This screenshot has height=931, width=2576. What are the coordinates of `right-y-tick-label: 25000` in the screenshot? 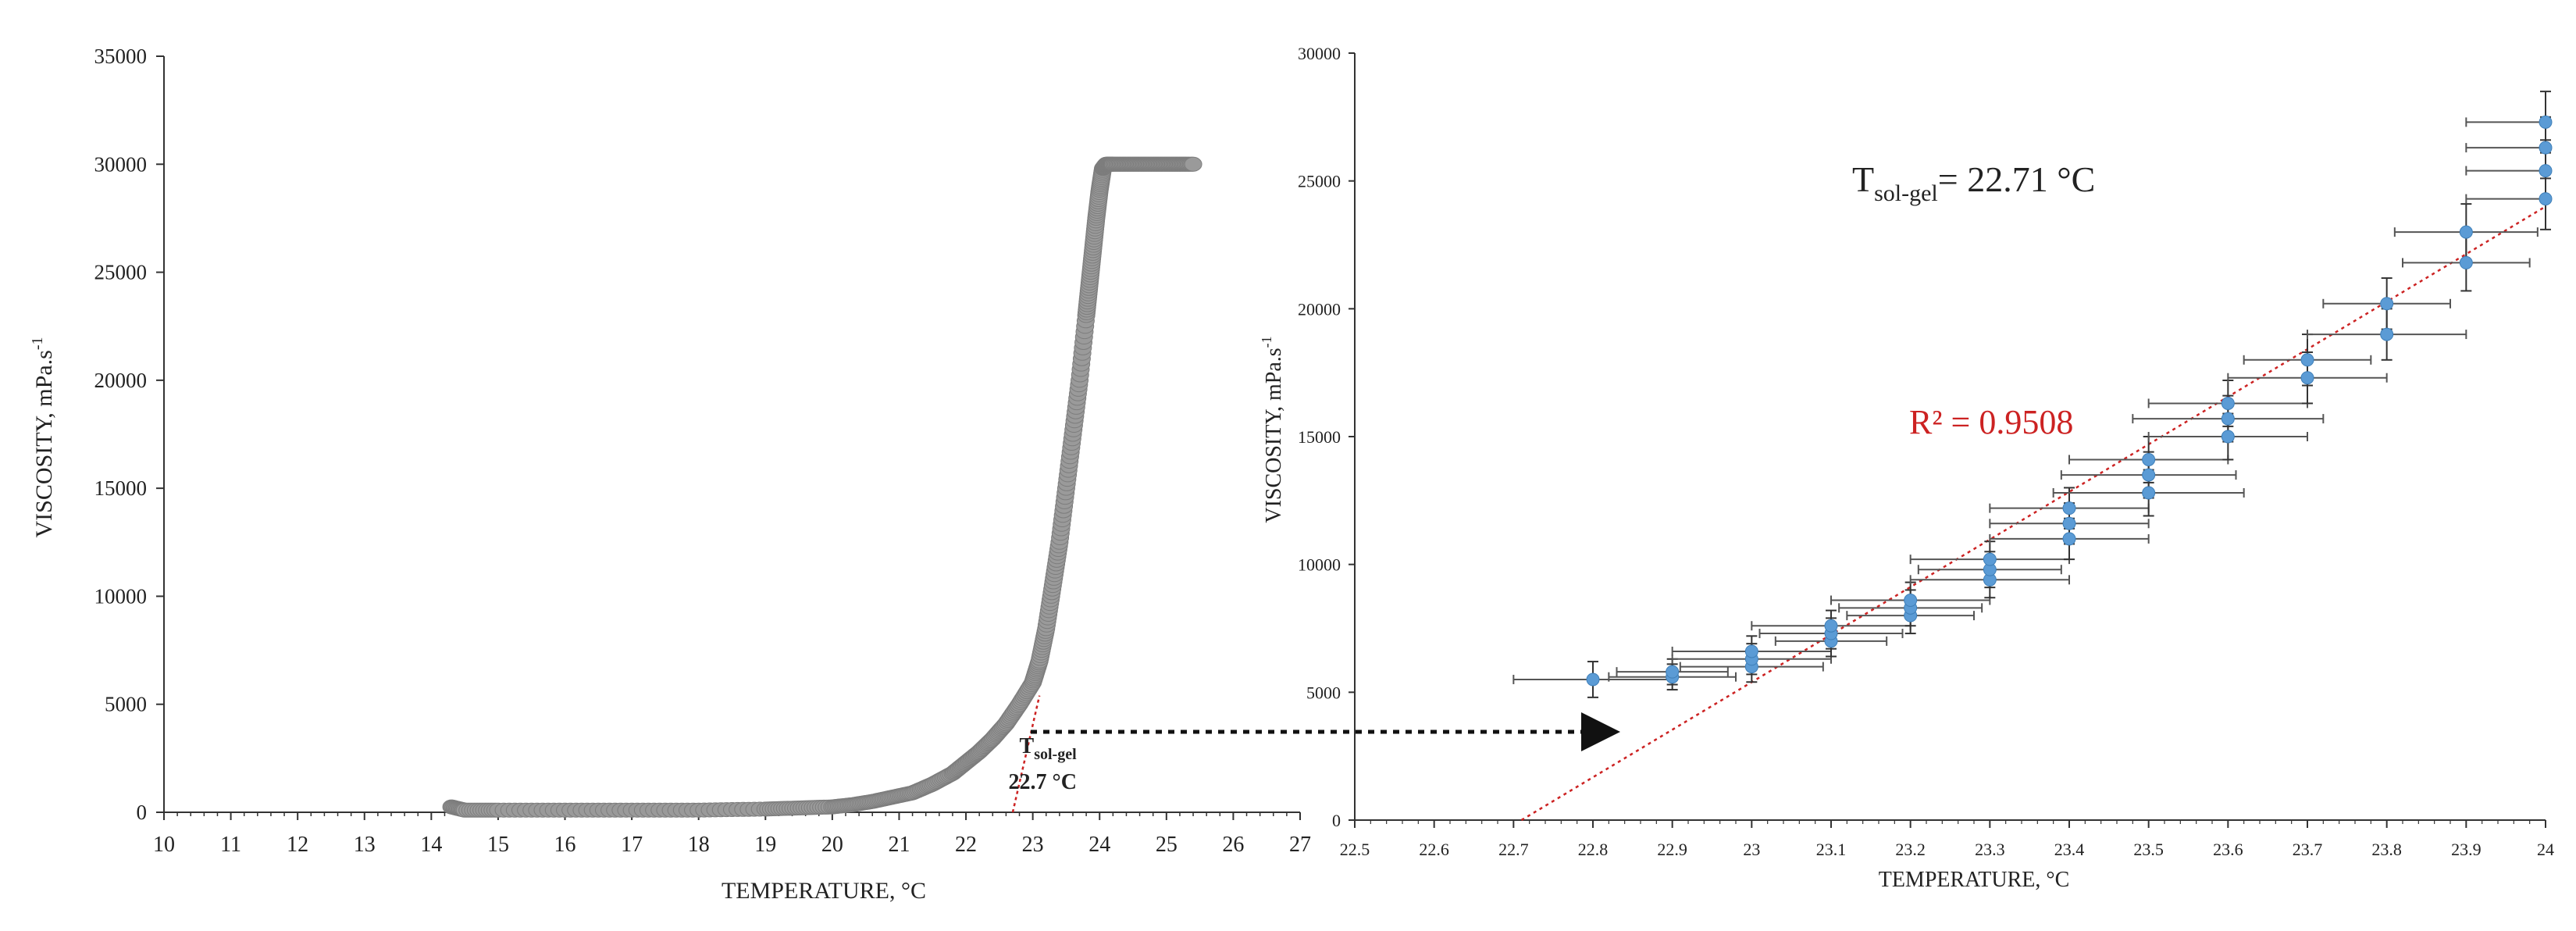 It's located at (1319, 181).